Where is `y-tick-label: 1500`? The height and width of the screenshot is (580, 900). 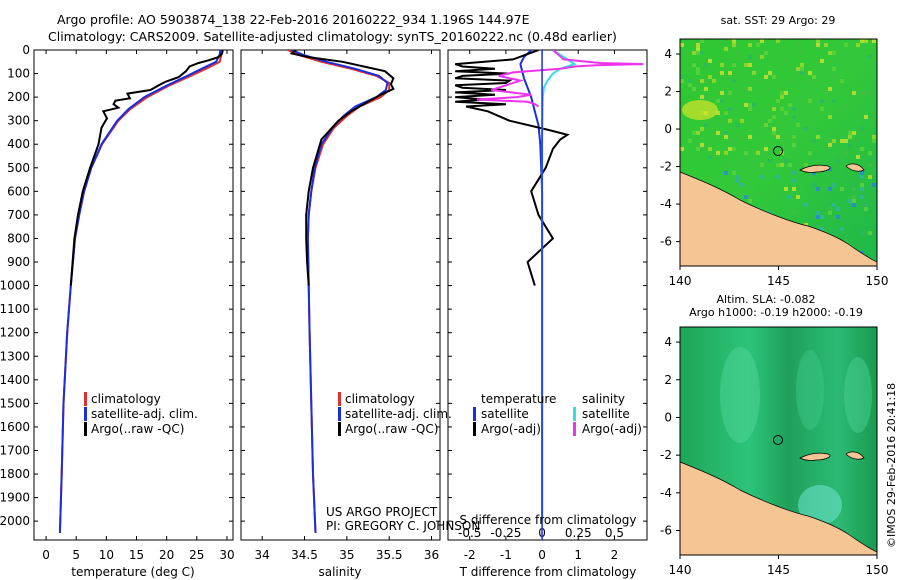
y-tick-label: 1500 is located at coordinates (15, 403).